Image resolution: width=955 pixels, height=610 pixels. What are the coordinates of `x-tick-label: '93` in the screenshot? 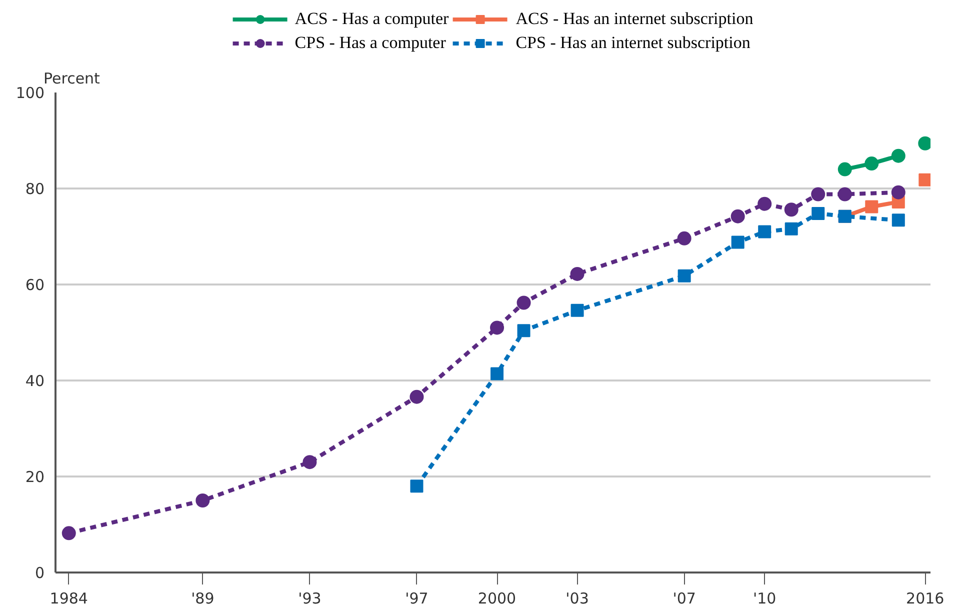 It's located at (310, 599).